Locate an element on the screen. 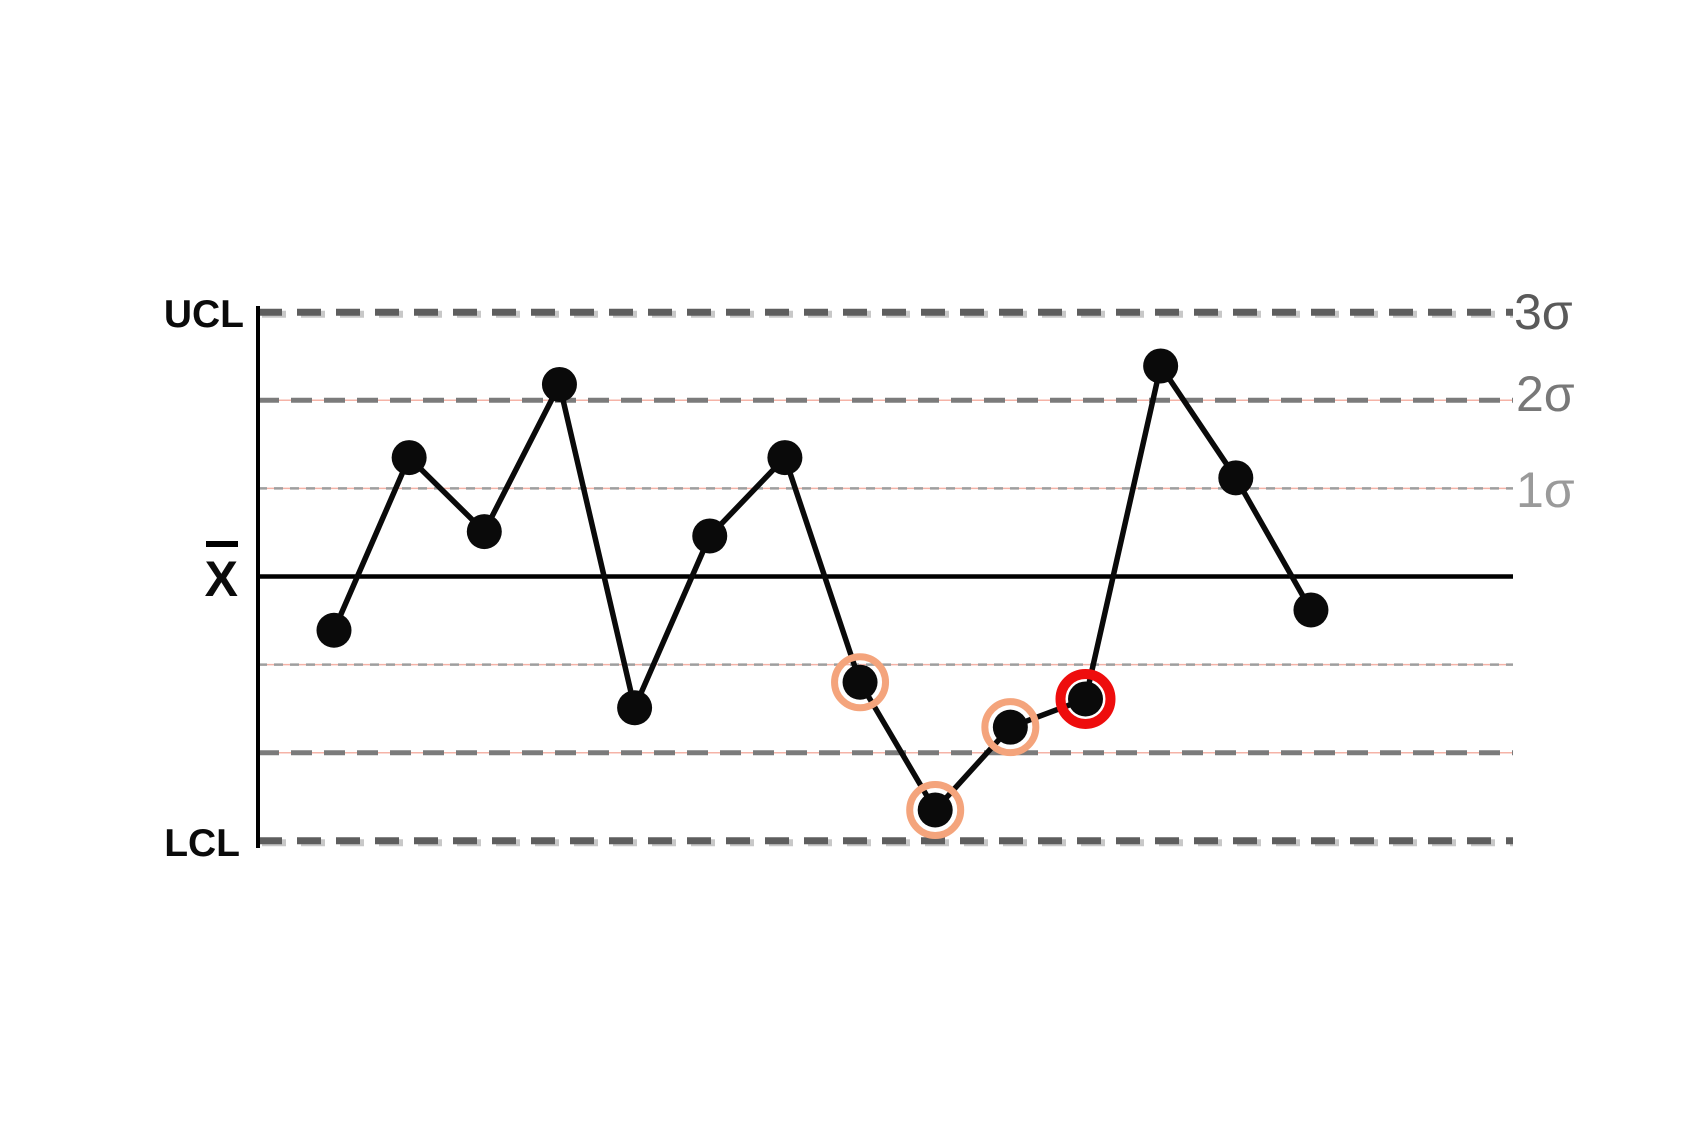 The image size is (1702, 1147). sigma3-label: 3σ is located at coordinates (1543, 312).